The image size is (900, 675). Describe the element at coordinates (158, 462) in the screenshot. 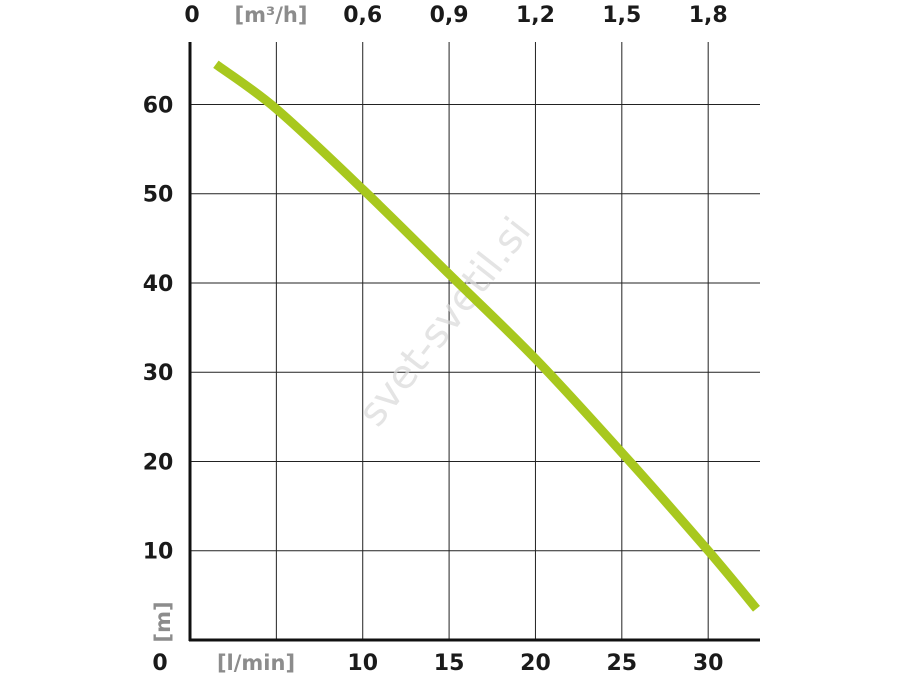

I see `y-tick-label-20: 20` at that location.